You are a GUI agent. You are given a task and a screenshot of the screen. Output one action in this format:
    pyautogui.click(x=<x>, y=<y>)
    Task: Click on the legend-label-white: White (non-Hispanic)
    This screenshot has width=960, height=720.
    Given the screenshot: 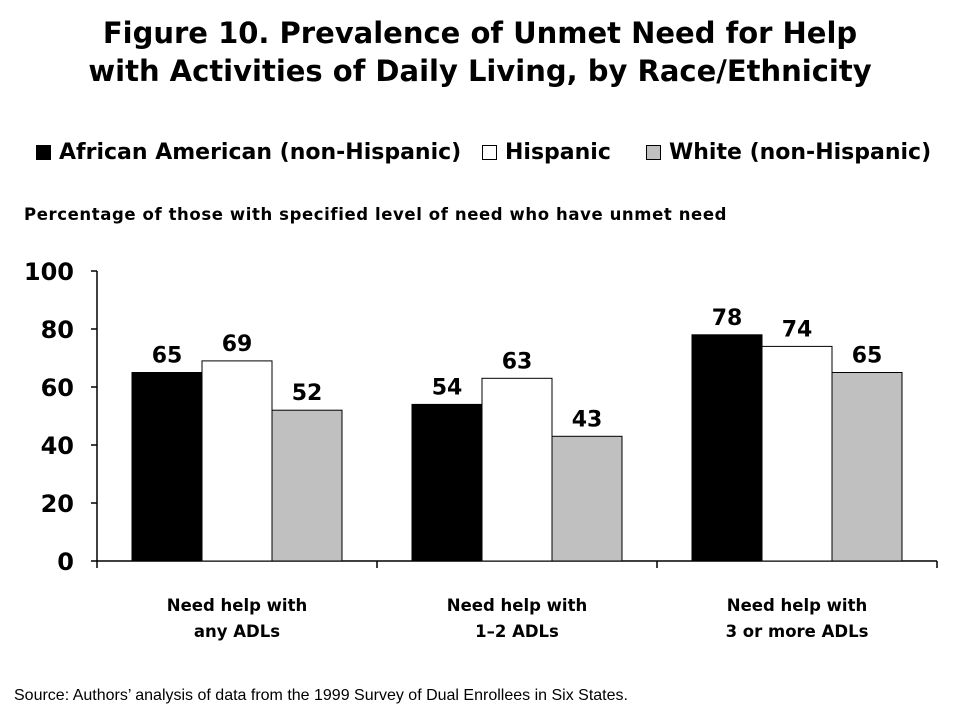 What is the action you would take?
    pyautogui.click(x=800, y=152)
    